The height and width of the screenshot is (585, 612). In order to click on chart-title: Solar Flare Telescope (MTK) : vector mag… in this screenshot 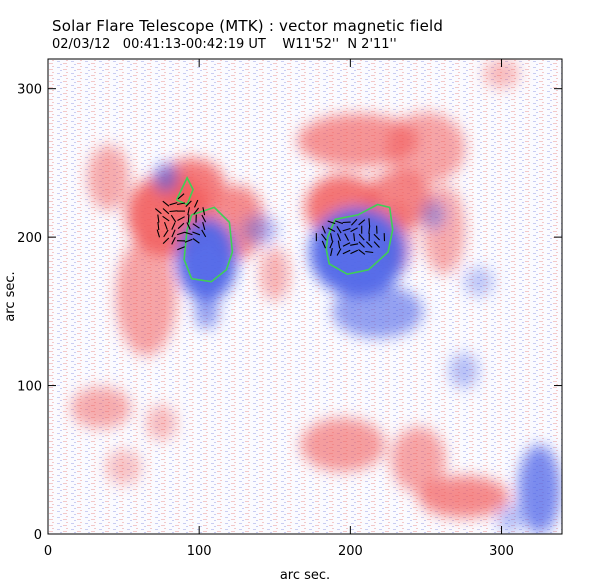, I will do `click(248, 26)`.